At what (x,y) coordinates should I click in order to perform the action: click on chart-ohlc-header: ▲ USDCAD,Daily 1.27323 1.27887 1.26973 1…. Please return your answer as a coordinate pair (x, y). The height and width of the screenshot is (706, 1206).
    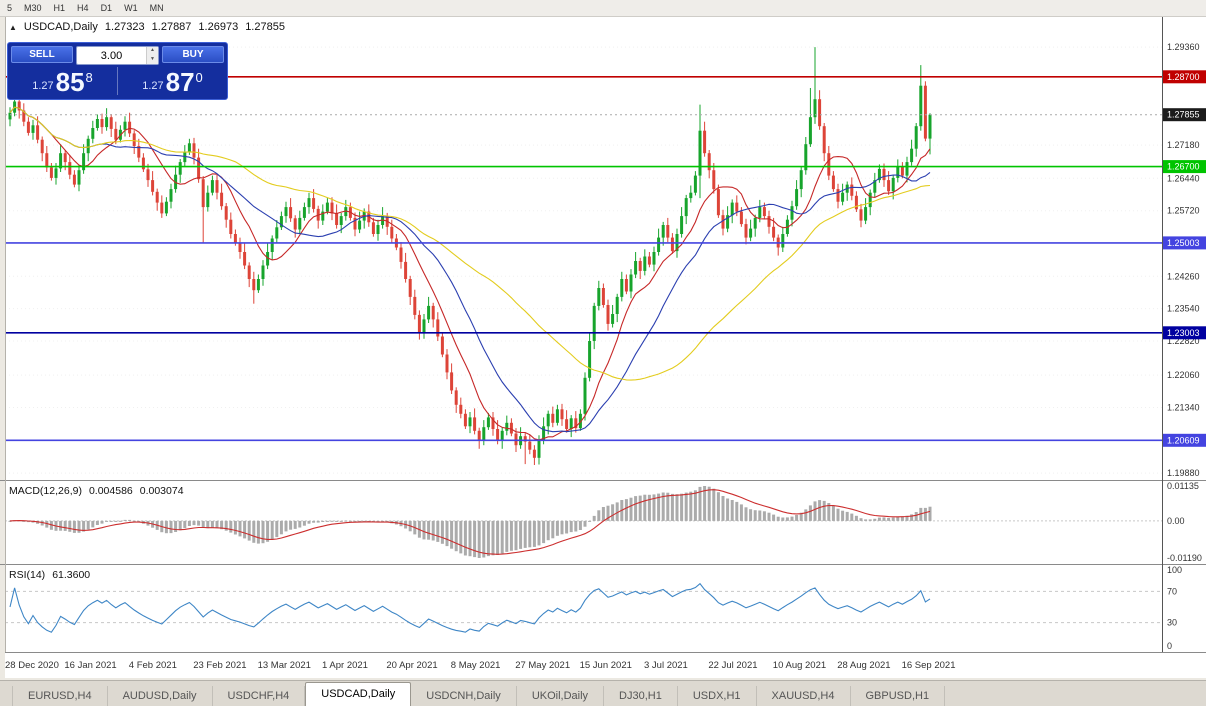
    Looking at the image, I should click on (147, 27).